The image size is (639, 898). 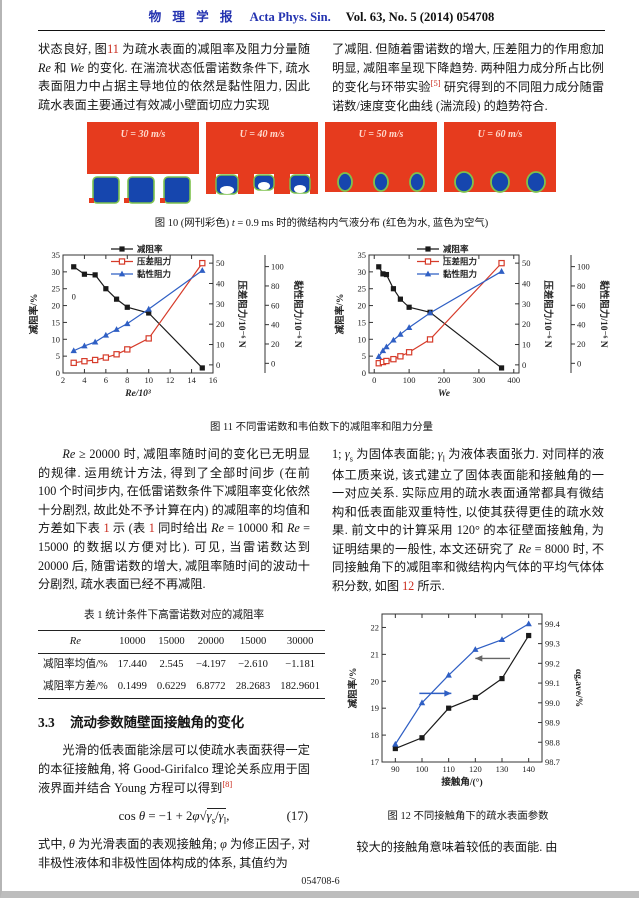 What do you see at coordinates (375, 708) in the screenshot?
I see `svg-text: 19` at bounding box center [375, 708].